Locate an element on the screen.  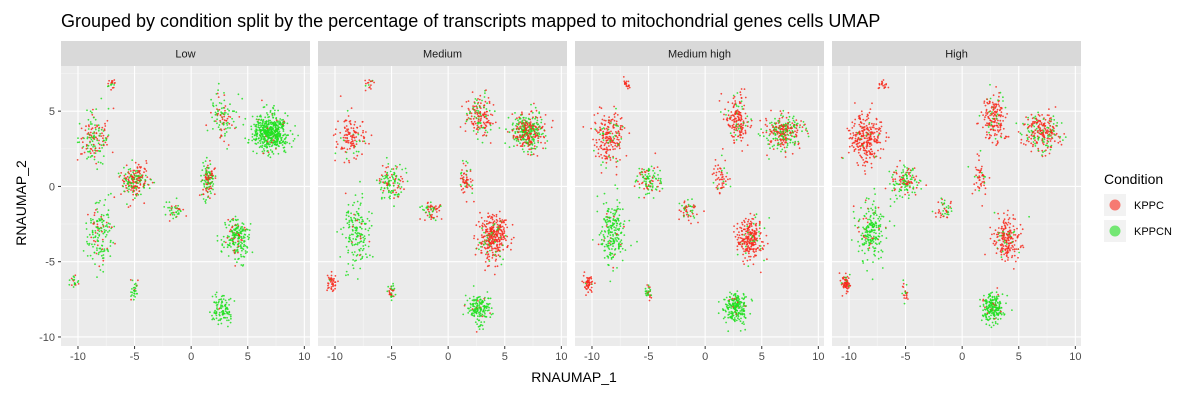
facet-strip-label: Medium high is located at coordinates (699, 55).